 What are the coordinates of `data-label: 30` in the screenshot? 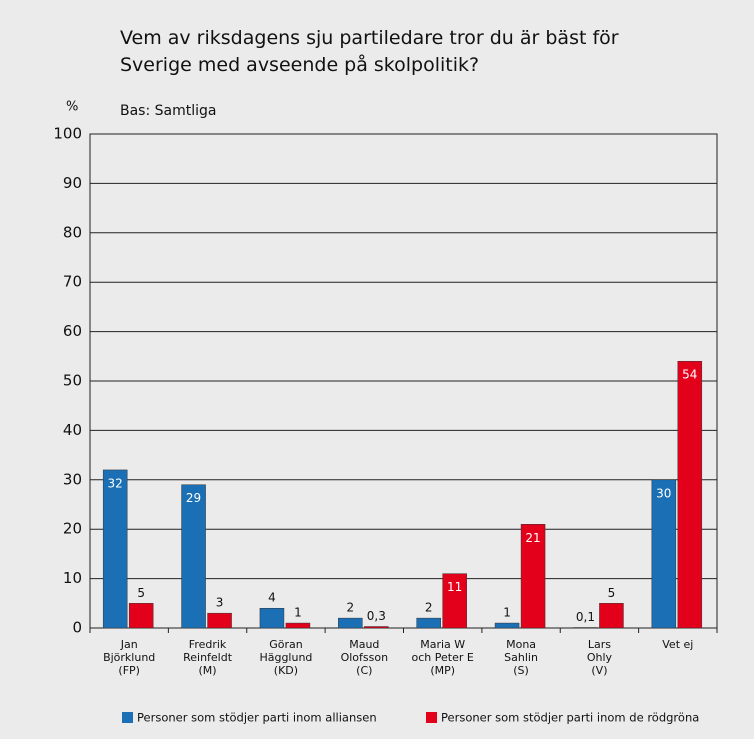 It's located at (663, 493).